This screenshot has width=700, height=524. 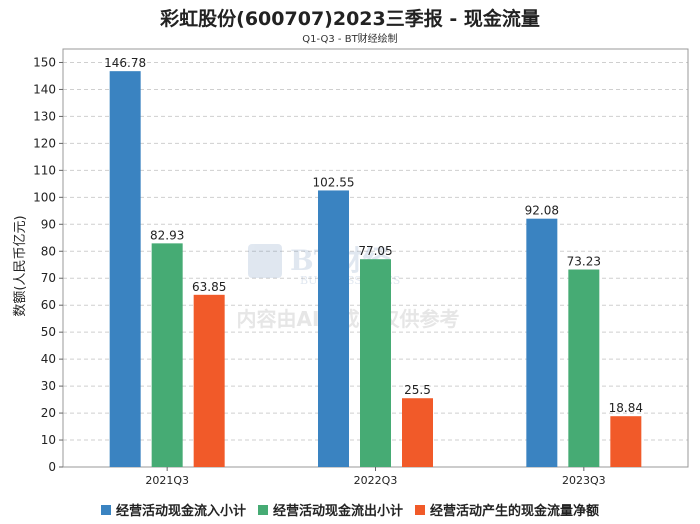 What do you see at coordinates (542, 211) in the screenshot?
I see `data-label: 92.08` at bounding box center [542, 211].